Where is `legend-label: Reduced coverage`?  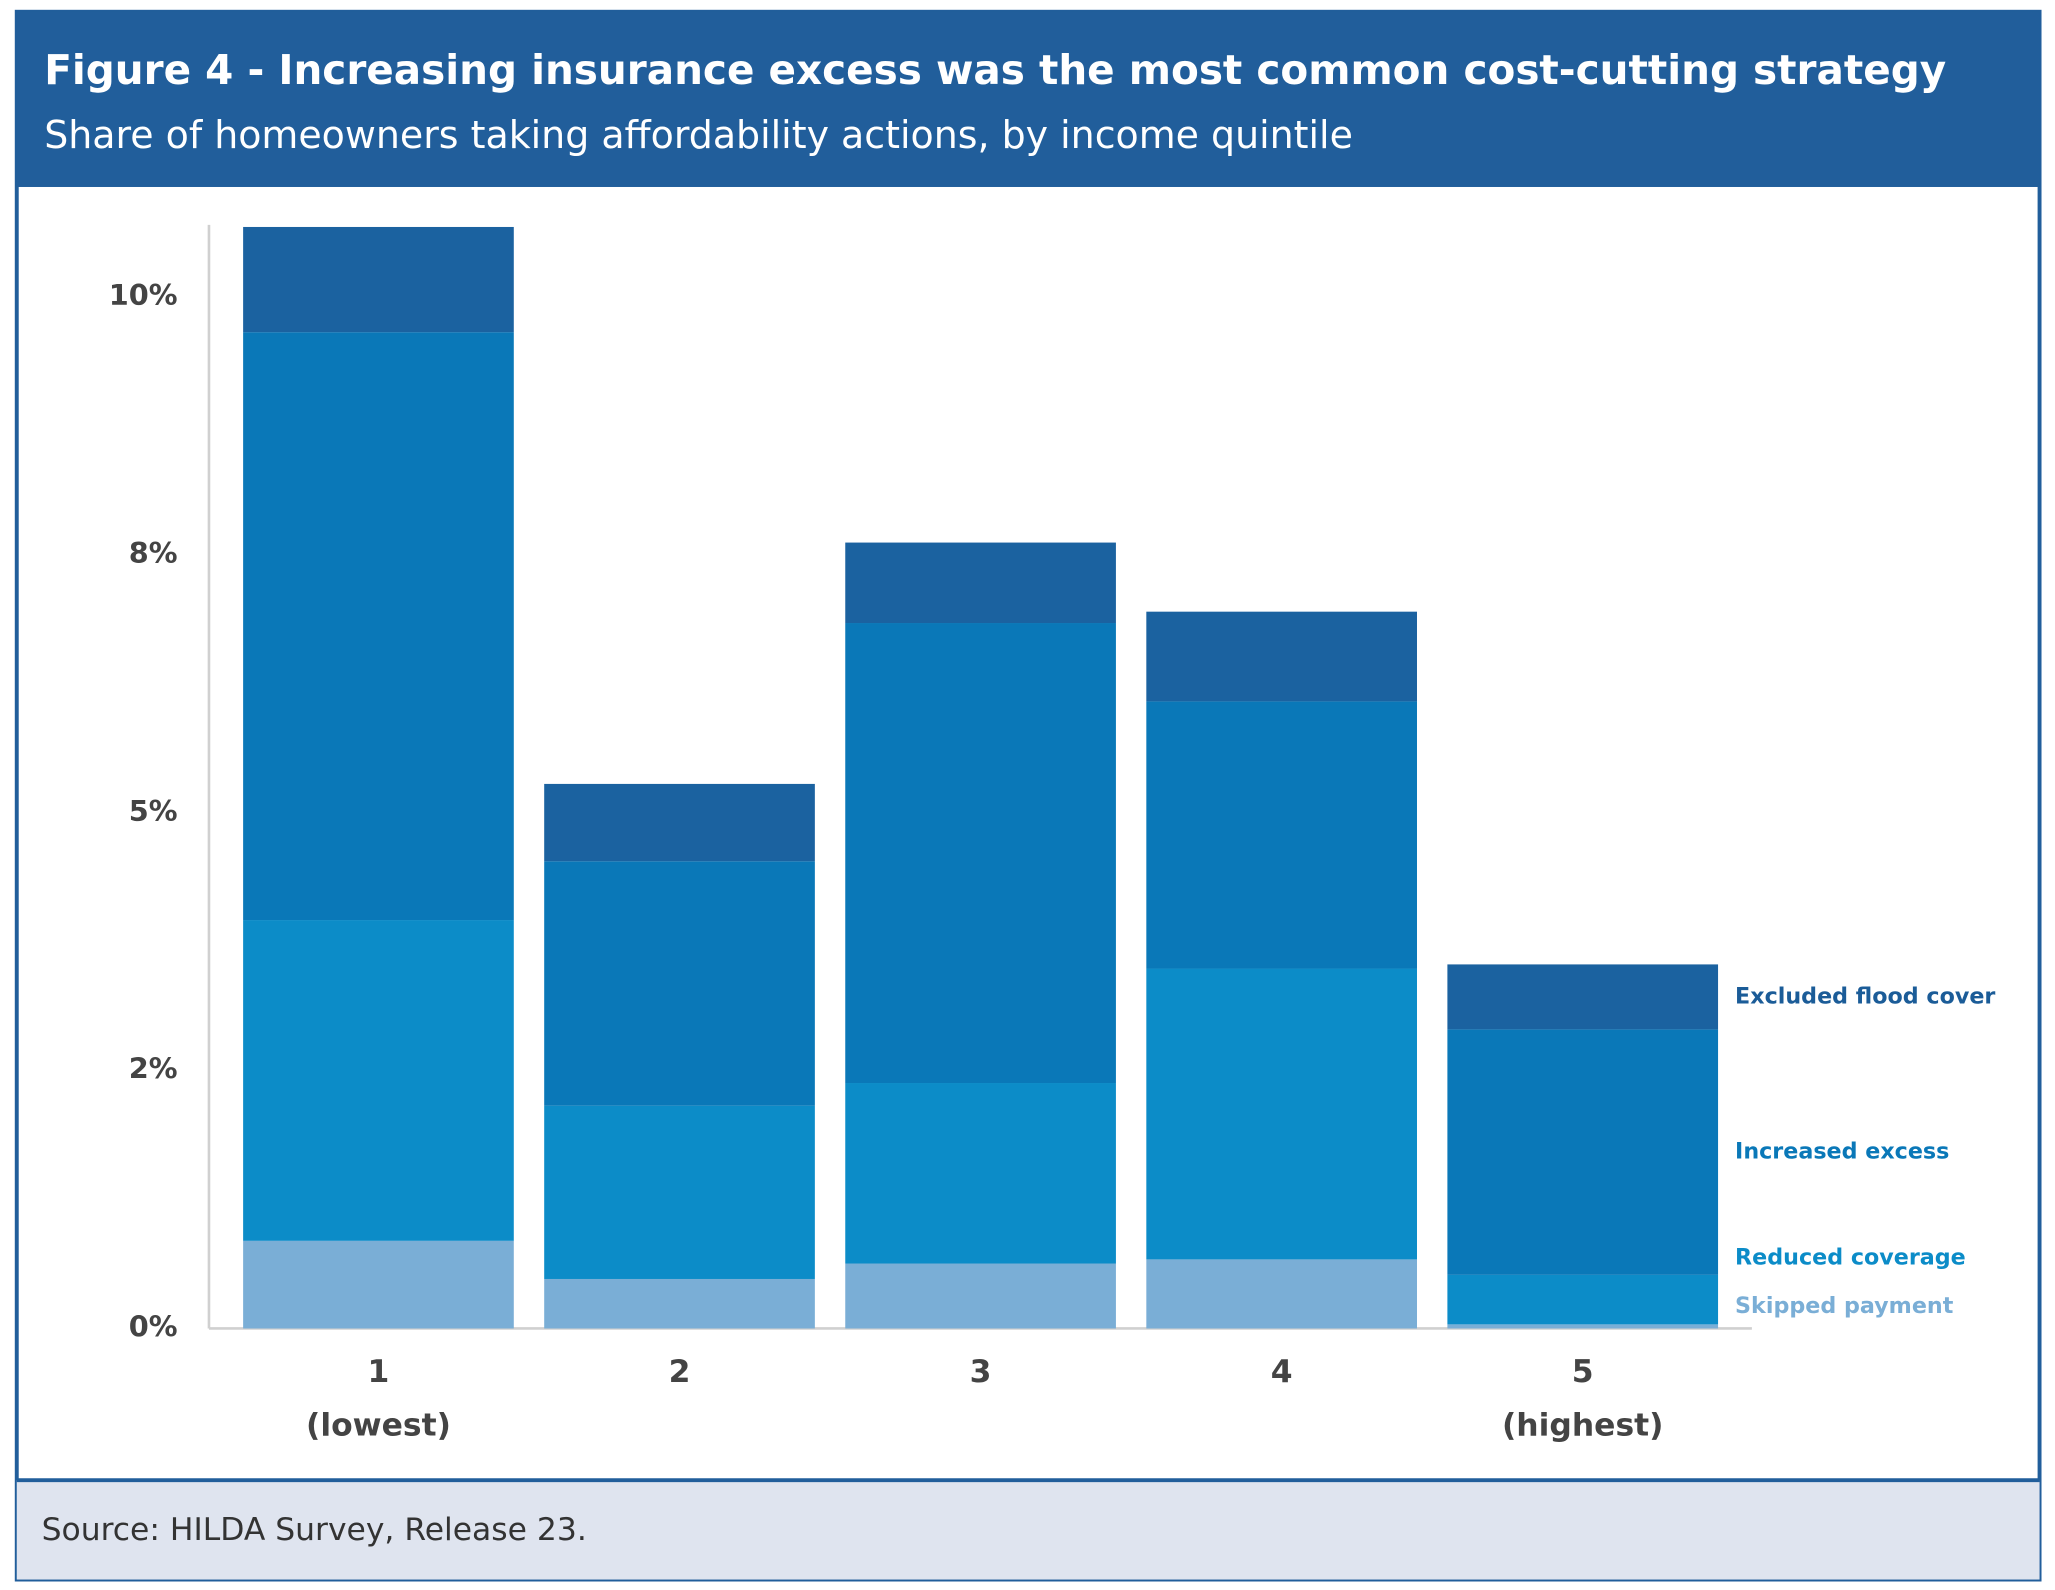 legend-label: Reduced coverage is located at coordinates (1850, 1257).